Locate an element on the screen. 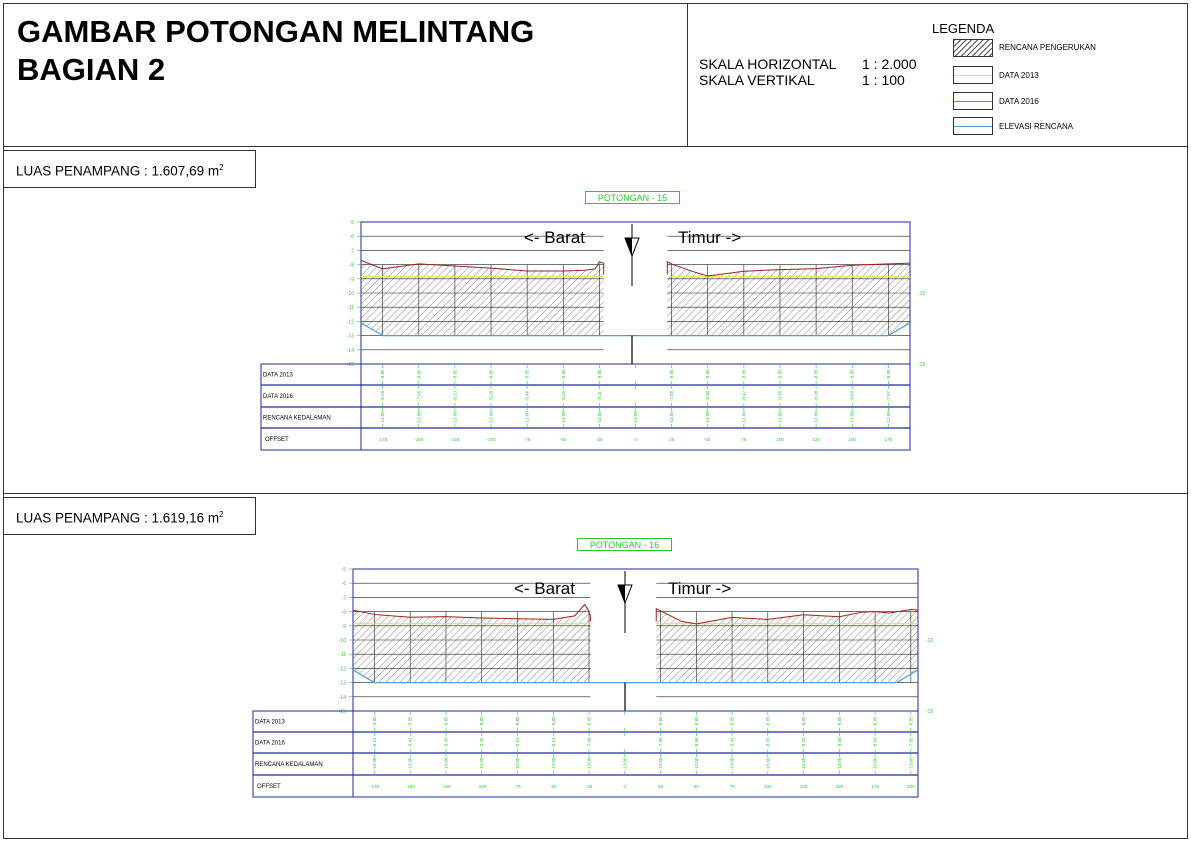 This screenshot has width=1191, height=842. title-line-1: GAMBAR POTONGAN MELINTANG is located at coordinates (276, 31).